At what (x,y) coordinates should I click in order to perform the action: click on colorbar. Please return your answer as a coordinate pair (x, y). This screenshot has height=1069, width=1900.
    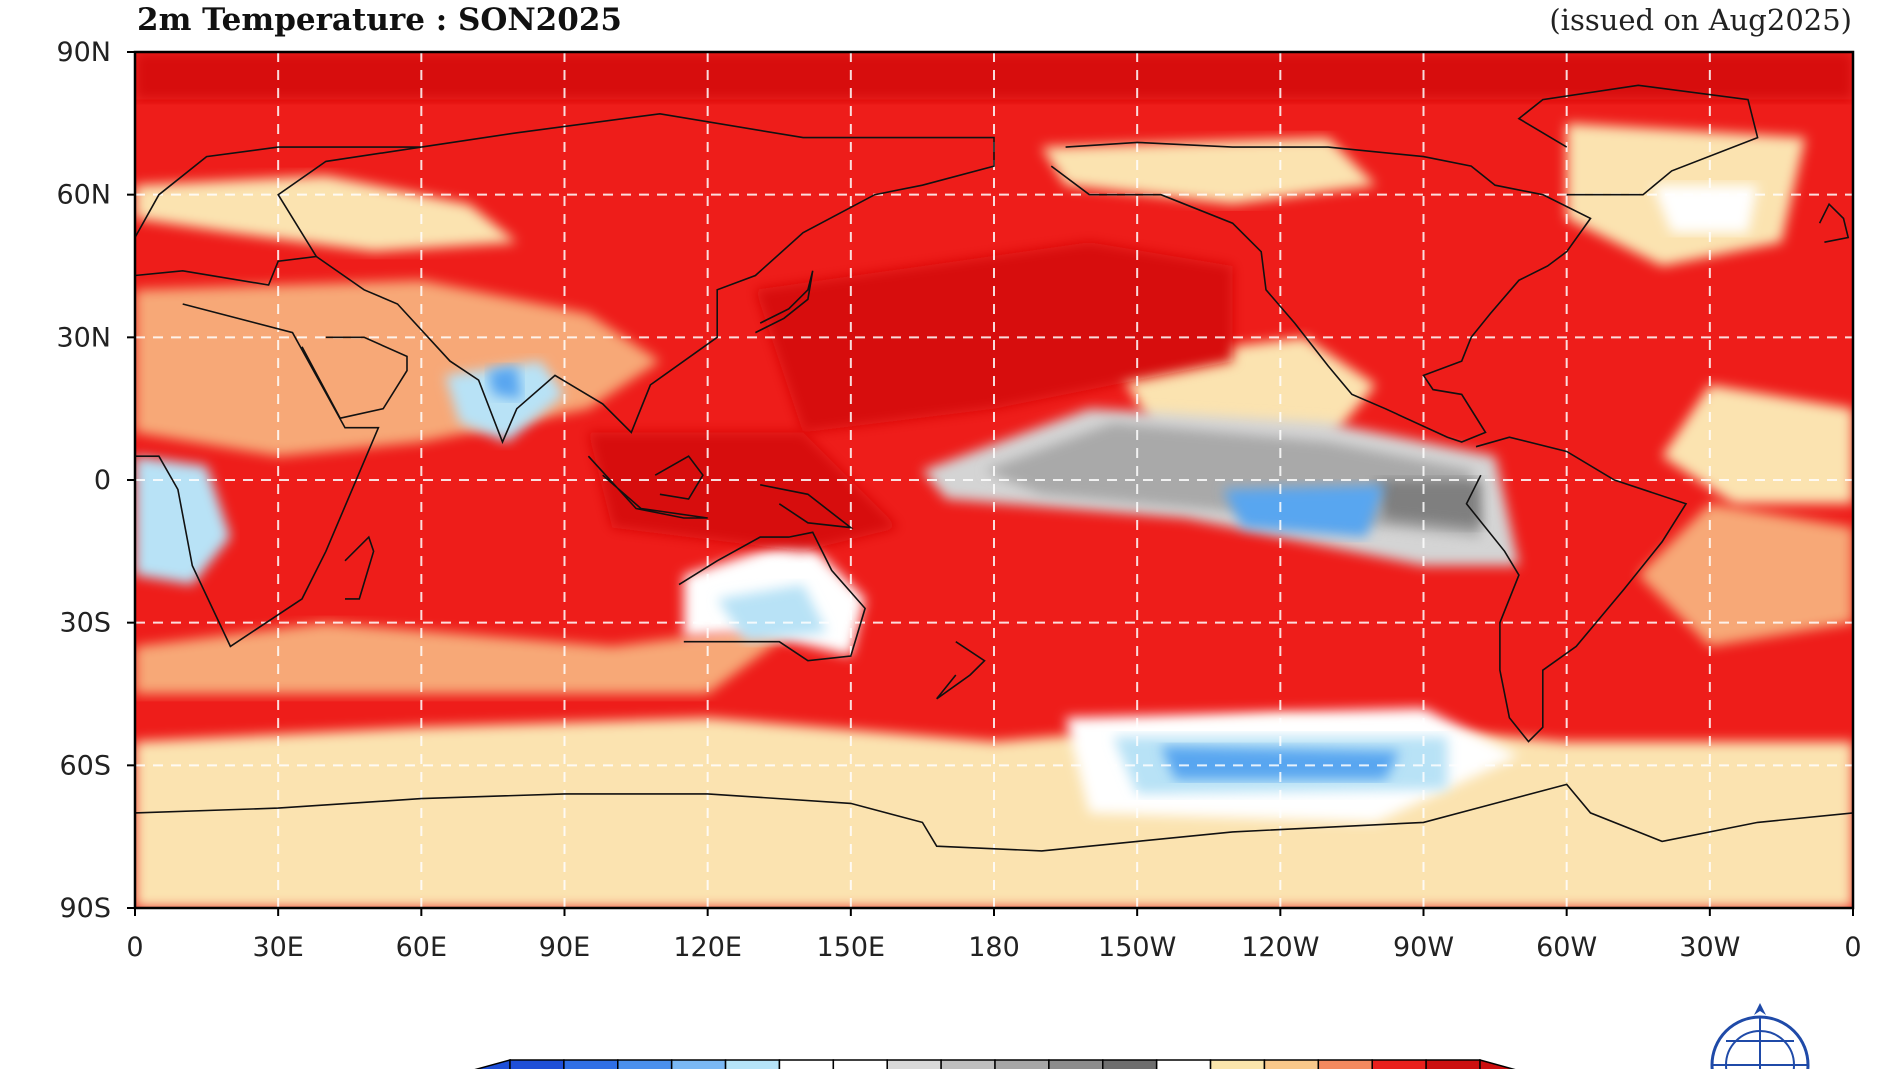
    Looking at the image, I should click on (995, 1064).